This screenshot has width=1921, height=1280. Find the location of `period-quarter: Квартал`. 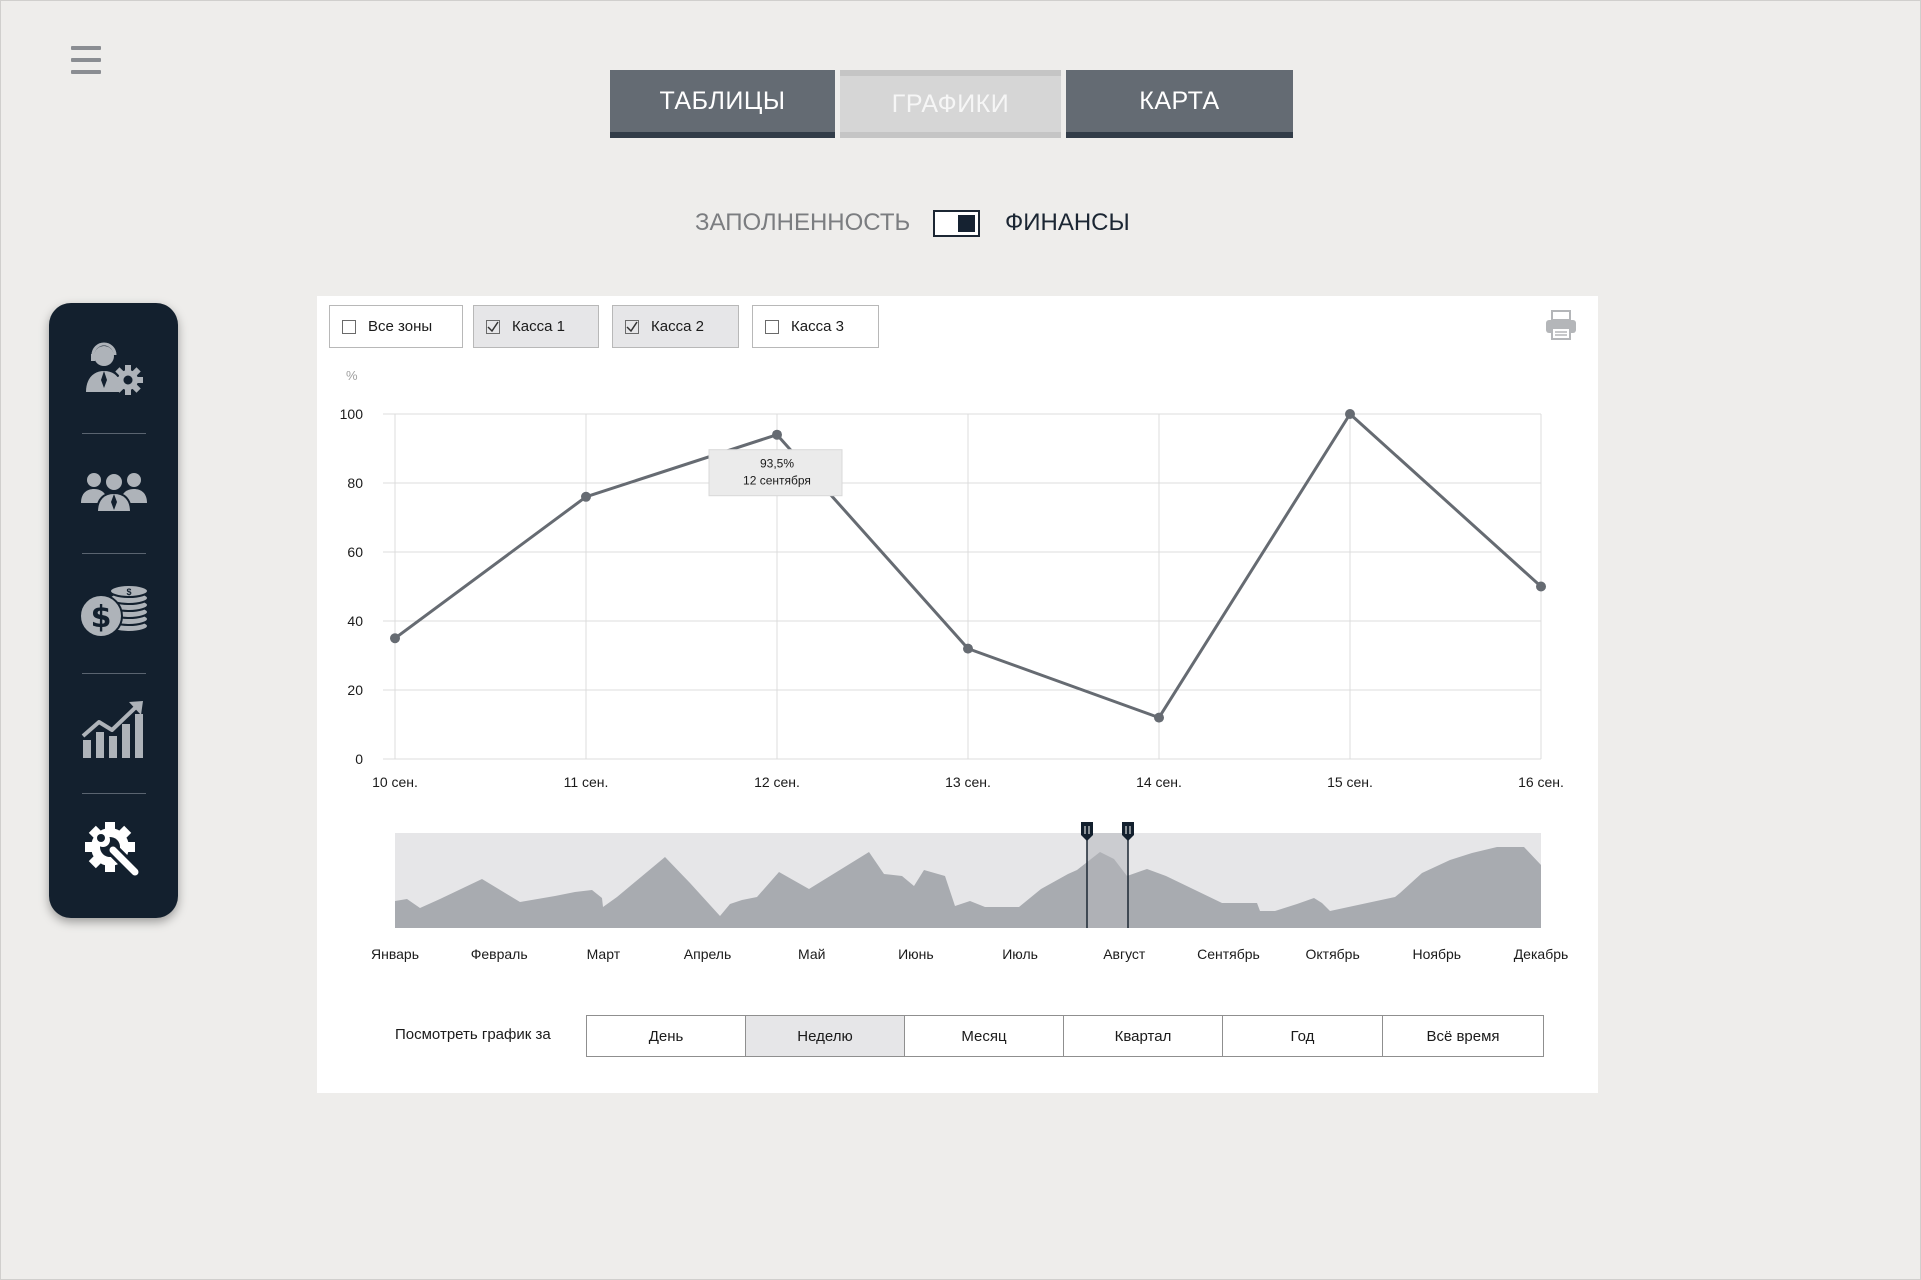

period-quarter: Квартал is located at coordinates (1143, 1036).